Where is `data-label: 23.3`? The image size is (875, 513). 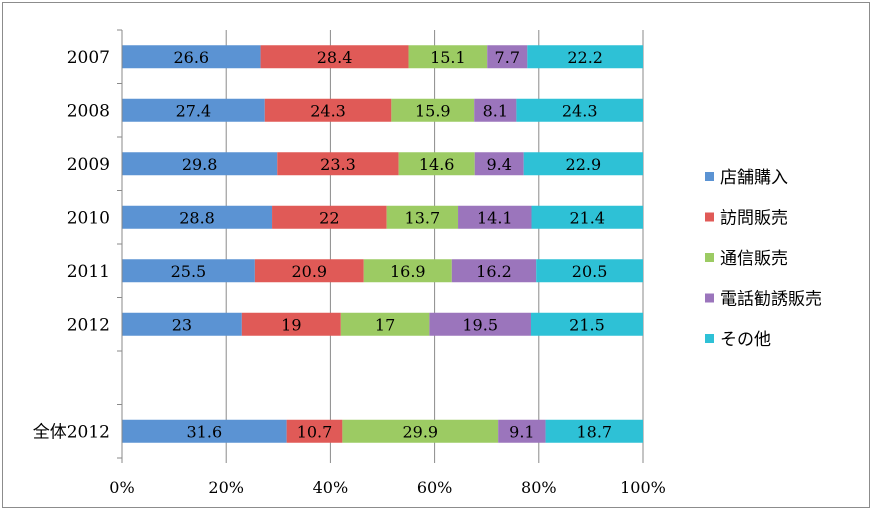 data-label: 23.3 is located at coordinates (338, 164).